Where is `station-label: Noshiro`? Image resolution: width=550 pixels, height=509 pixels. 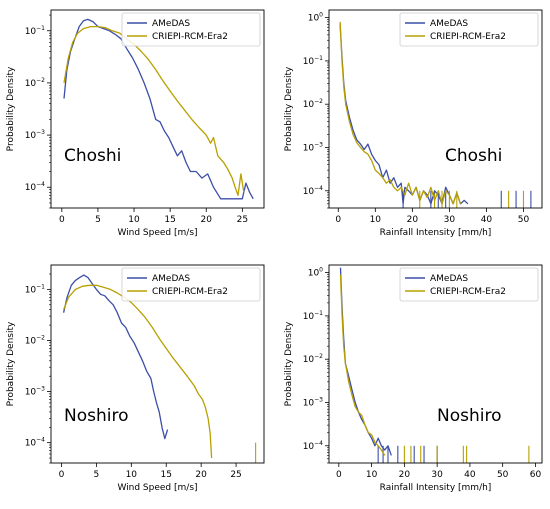
station-label: Noshiro is located at coordinates (96, 416).